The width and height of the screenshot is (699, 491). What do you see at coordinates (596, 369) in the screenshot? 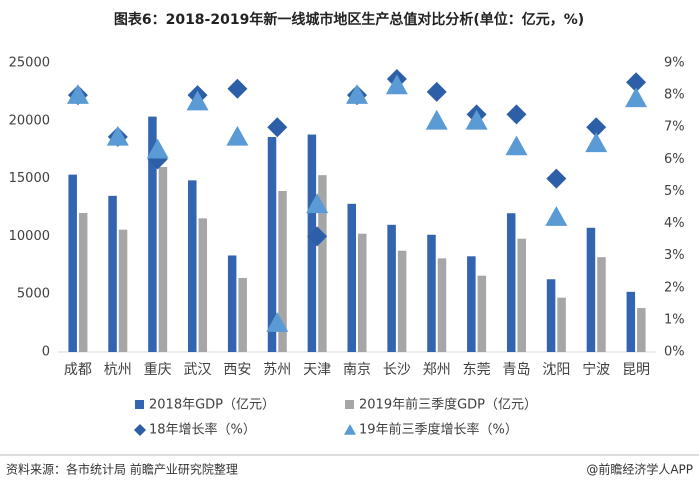
I see `x-tick-label: 宁波` at bounding box center [596, 369].